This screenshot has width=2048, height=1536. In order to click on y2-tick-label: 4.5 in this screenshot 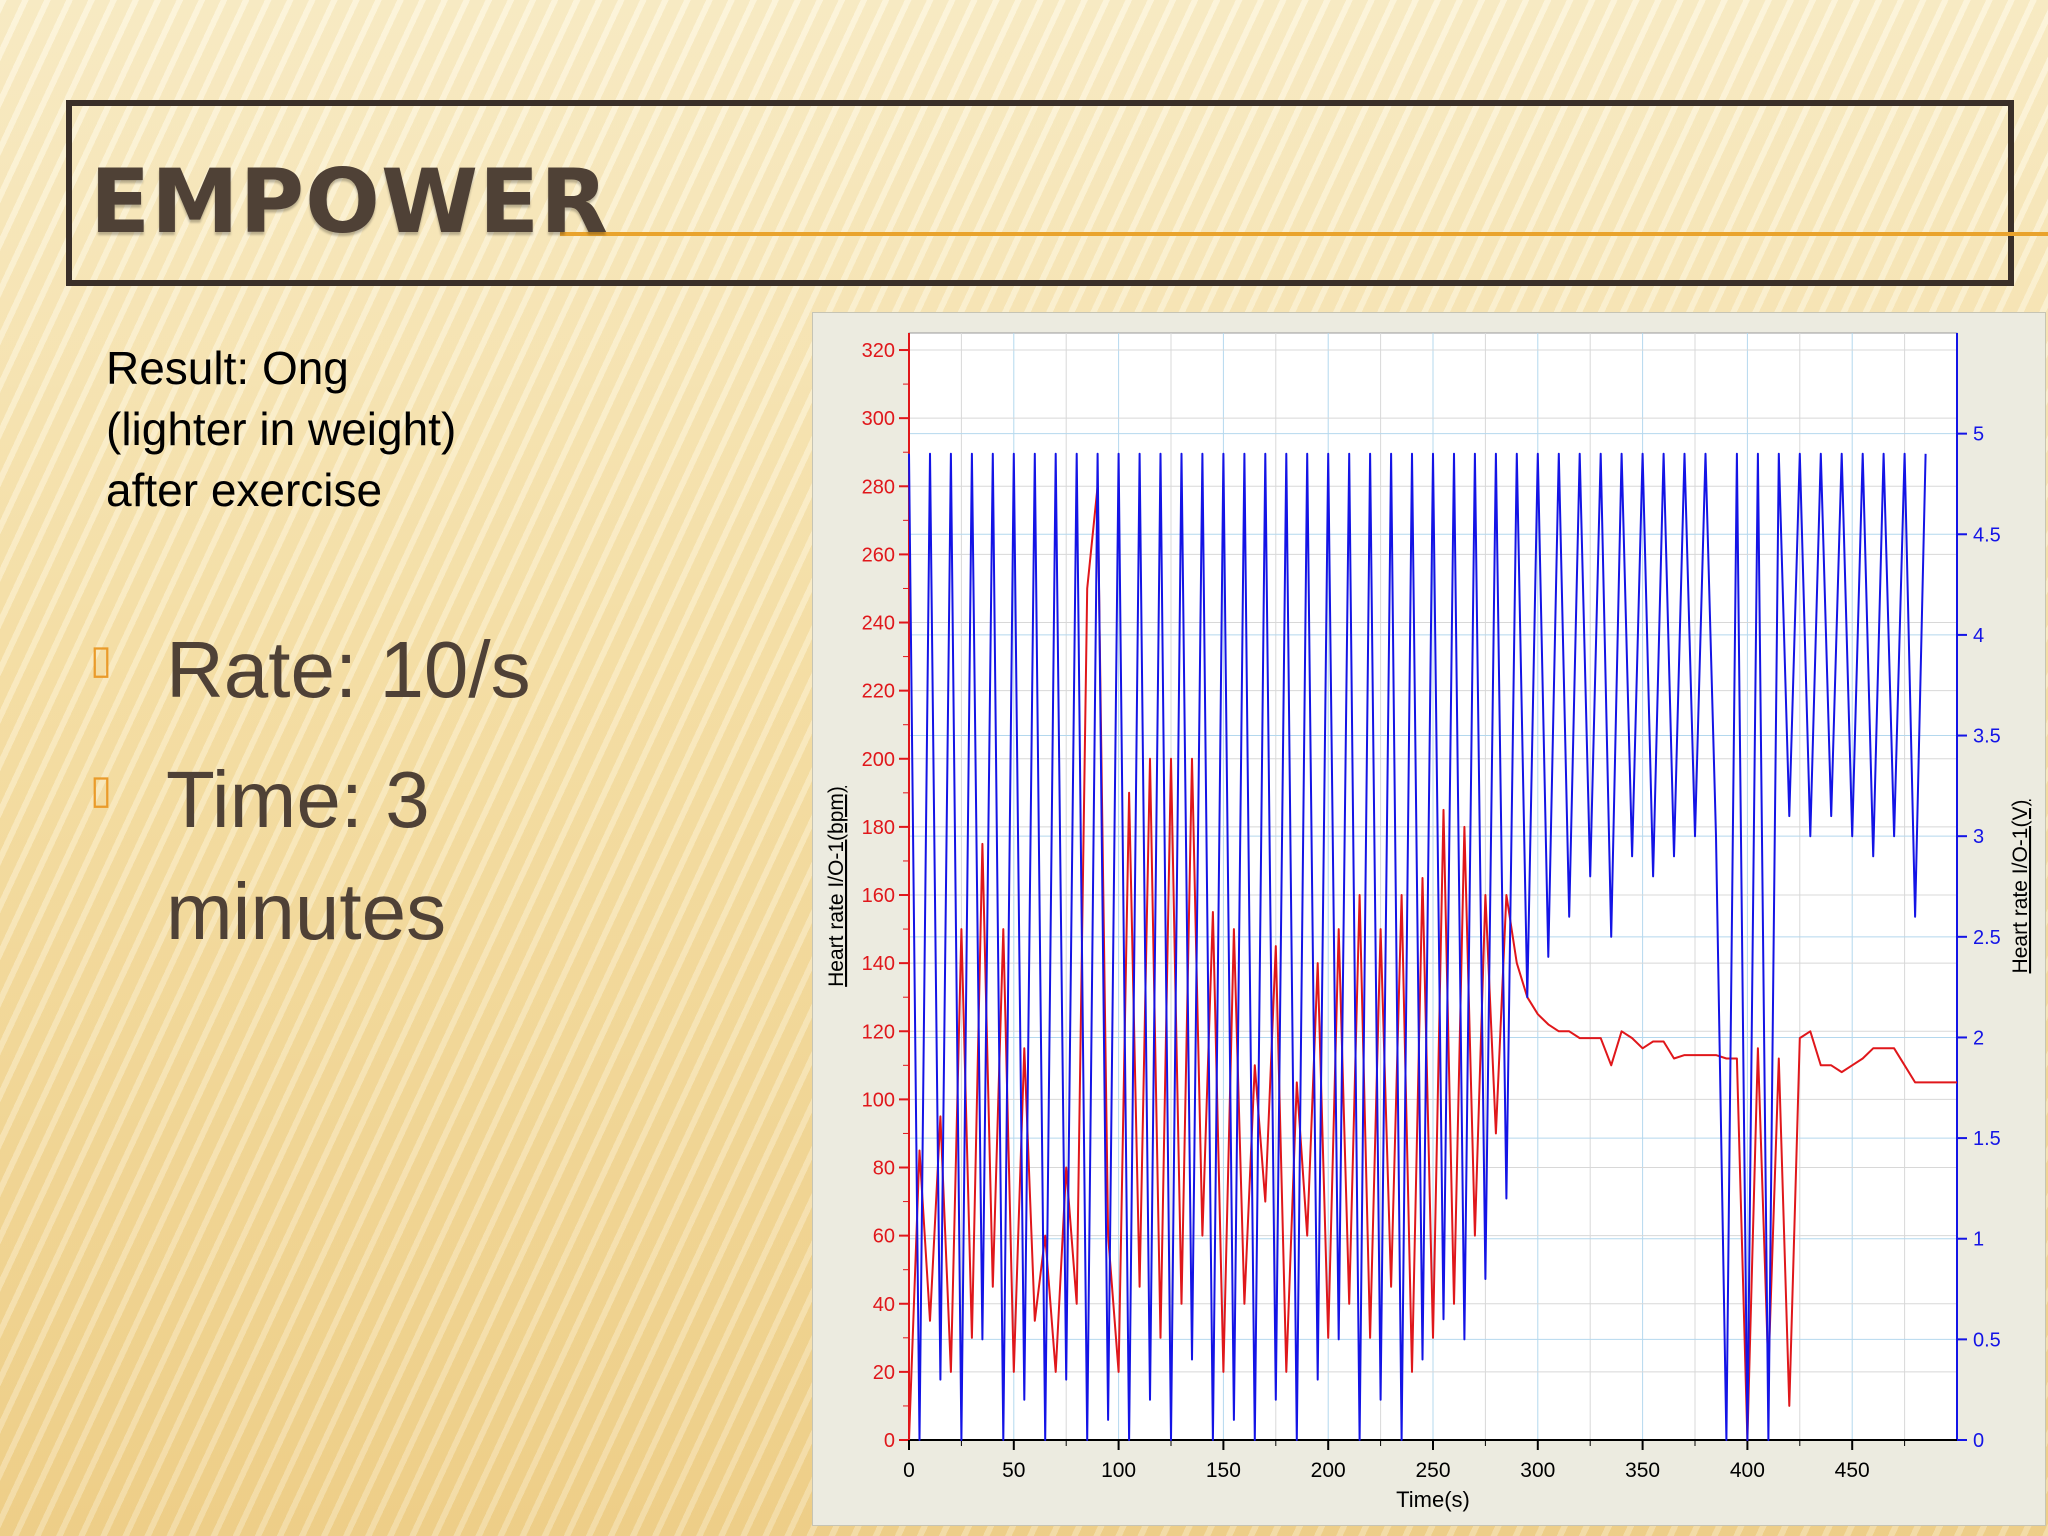, I will do `click(1987, 535)`.